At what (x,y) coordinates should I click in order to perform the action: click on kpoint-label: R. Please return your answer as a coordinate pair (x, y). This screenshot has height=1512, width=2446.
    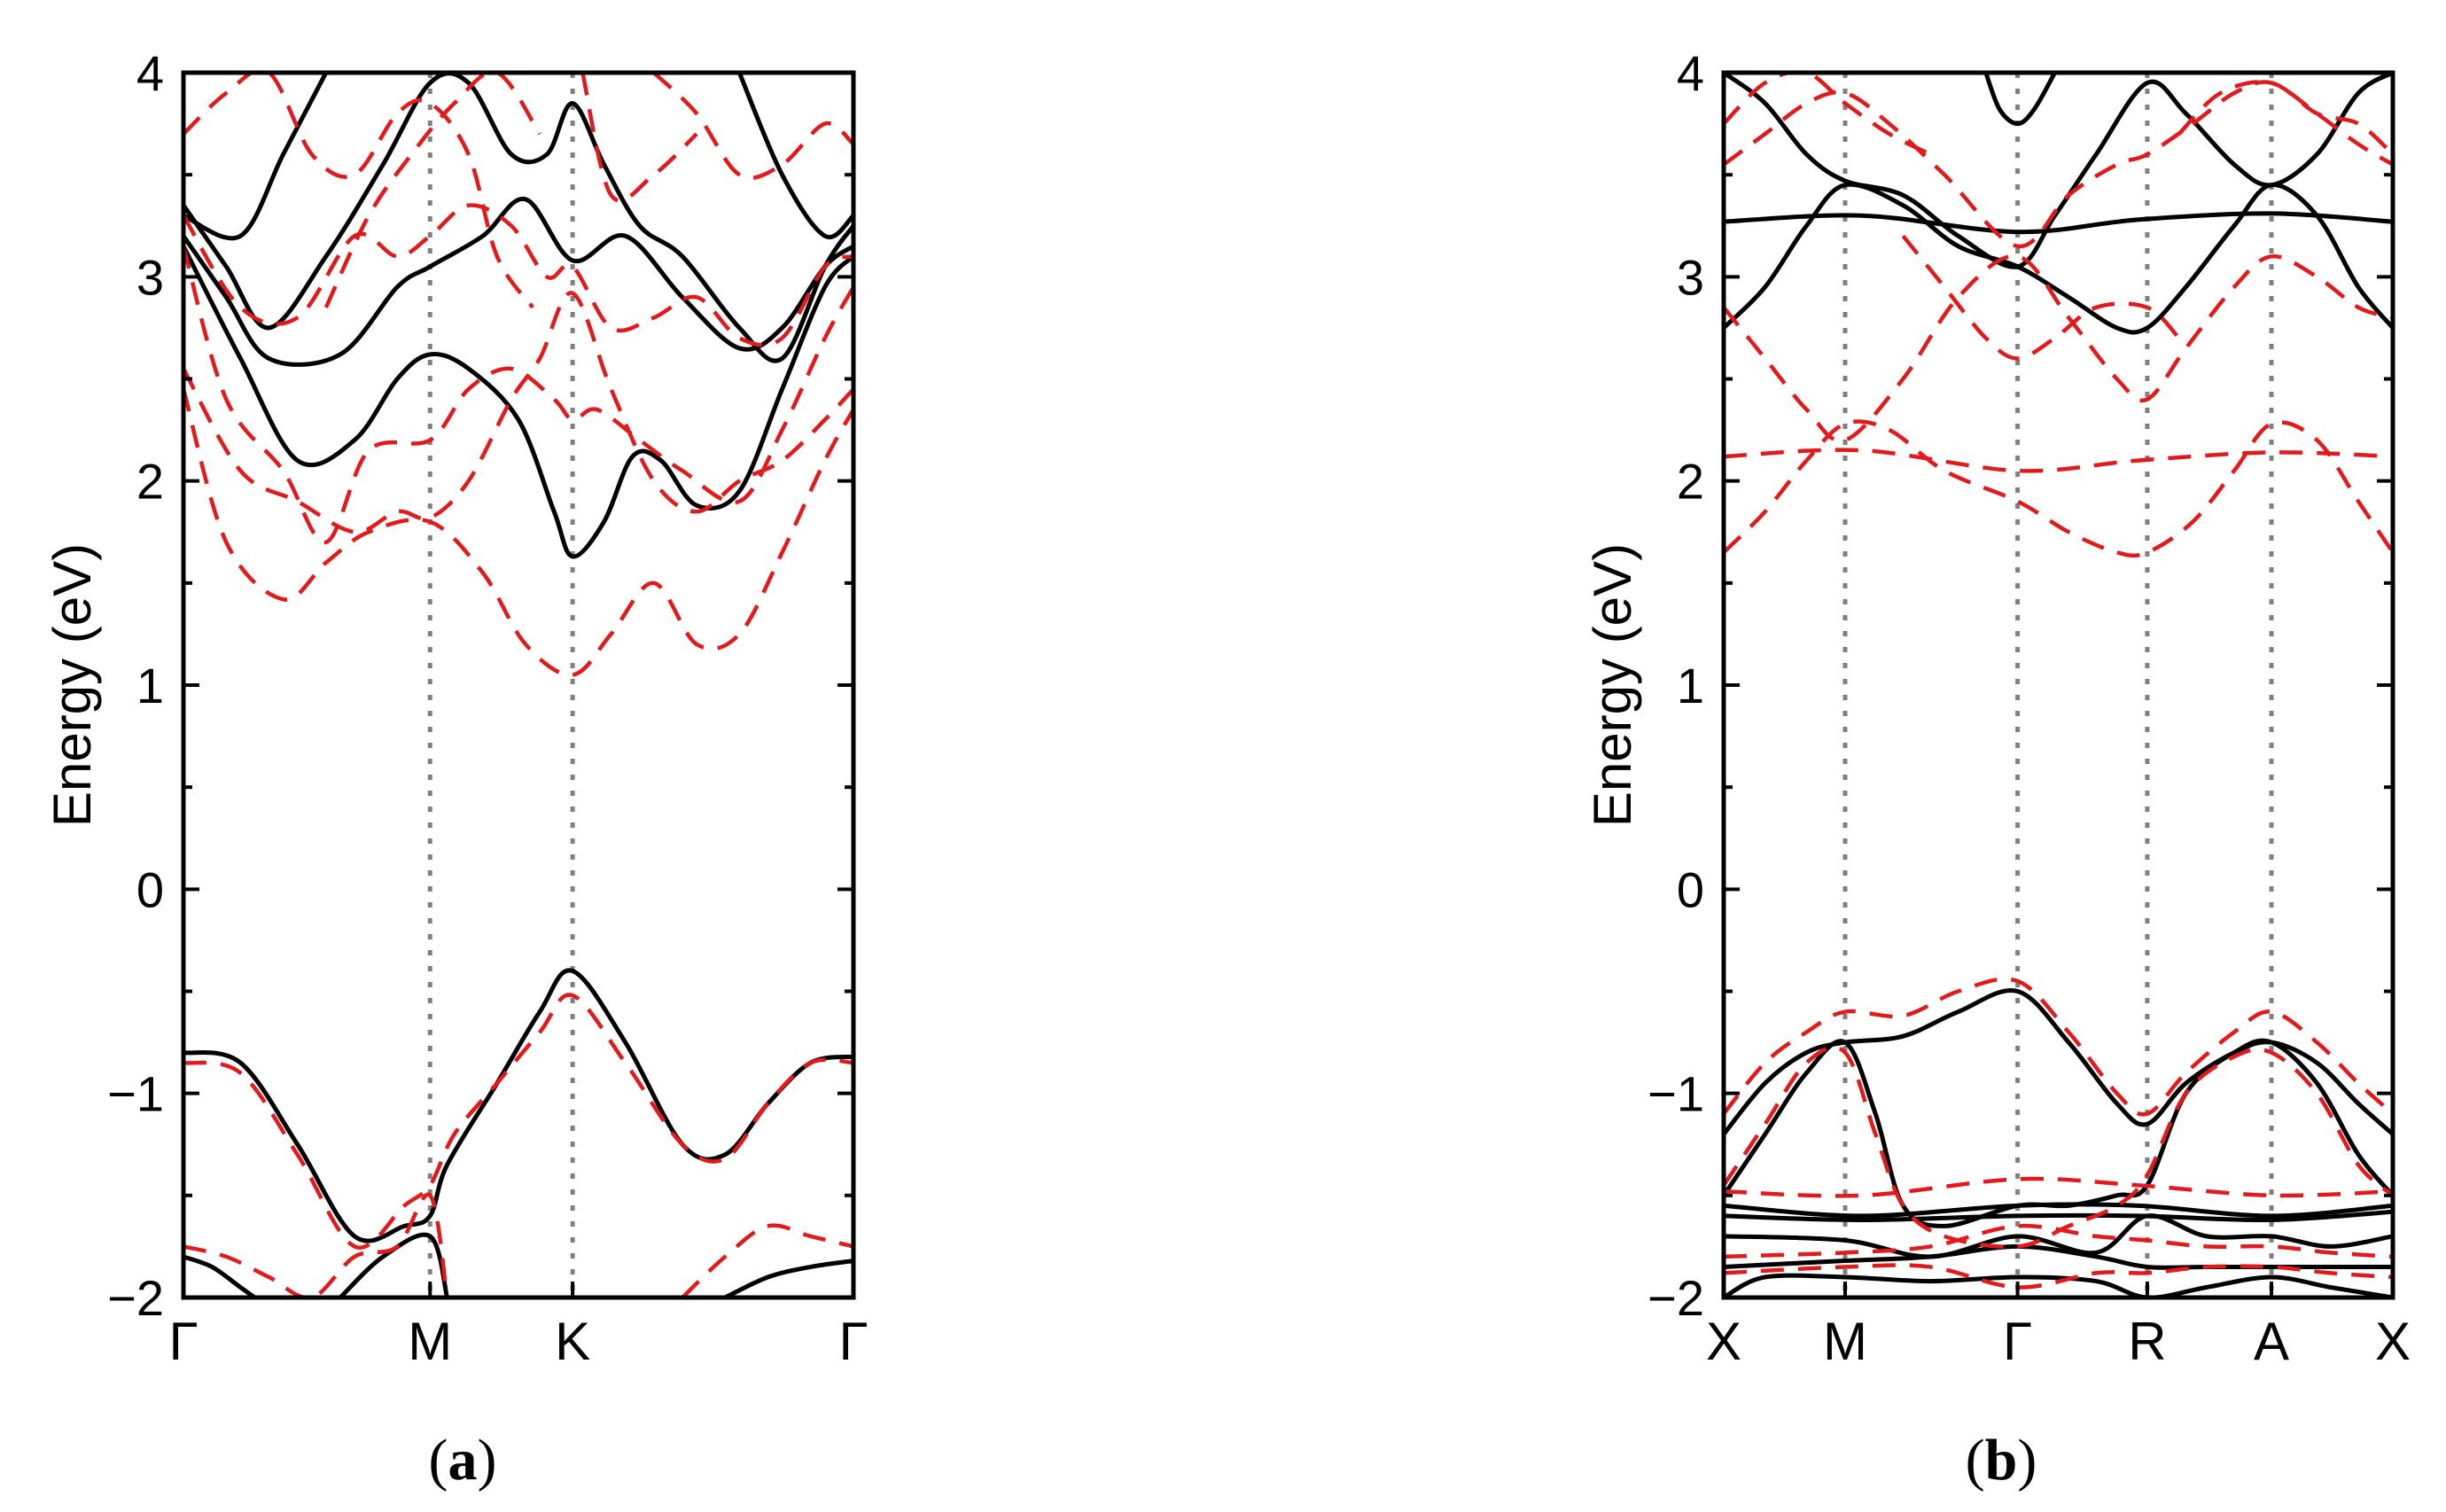
    Looking at the image, I should click on (2147, 1341).